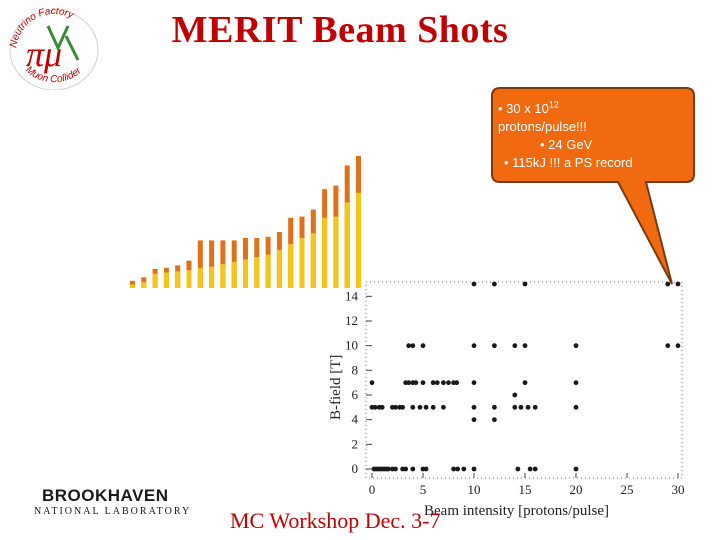 The image size is (720, 540). Describe the element at coordinates (542, 127) in the screenshot. I see `callout-line-2: protons/pulse!!!` at that location.